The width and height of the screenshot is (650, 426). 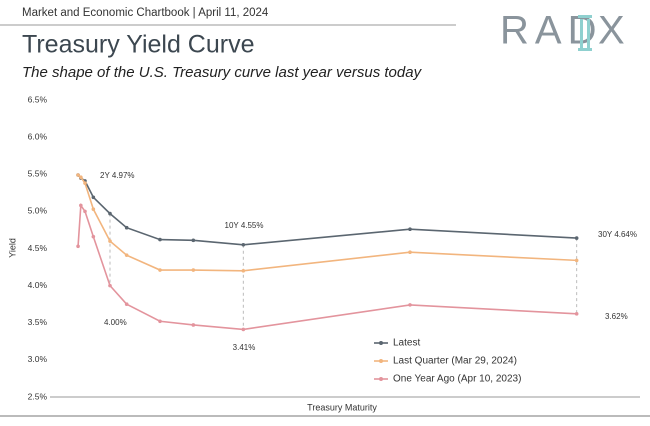 I want to click on annotation: 3.41%, so click(x=244, y=347).